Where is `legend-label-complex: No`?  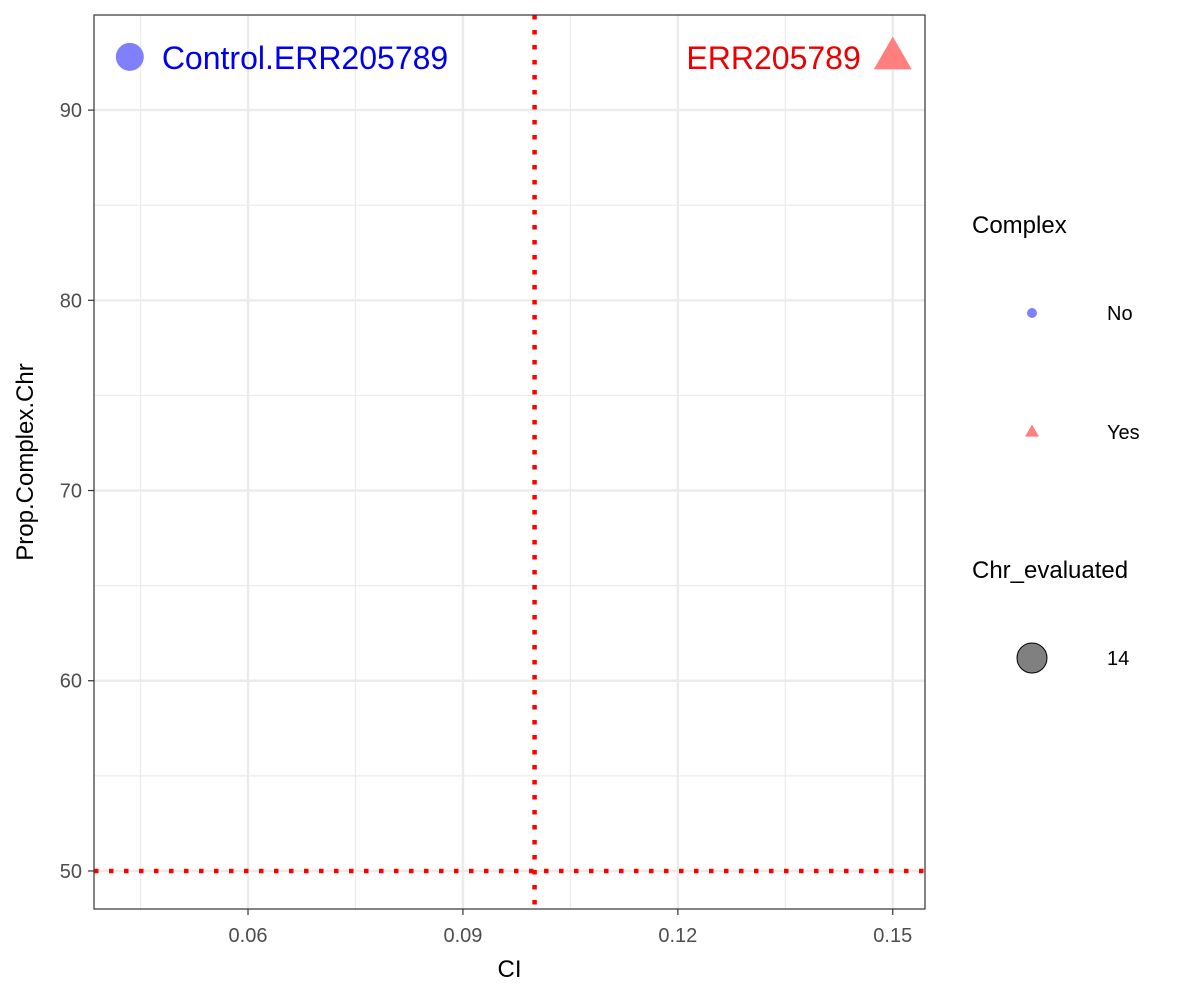 legend-label-complex: No is located at coordinates (1120, 314).